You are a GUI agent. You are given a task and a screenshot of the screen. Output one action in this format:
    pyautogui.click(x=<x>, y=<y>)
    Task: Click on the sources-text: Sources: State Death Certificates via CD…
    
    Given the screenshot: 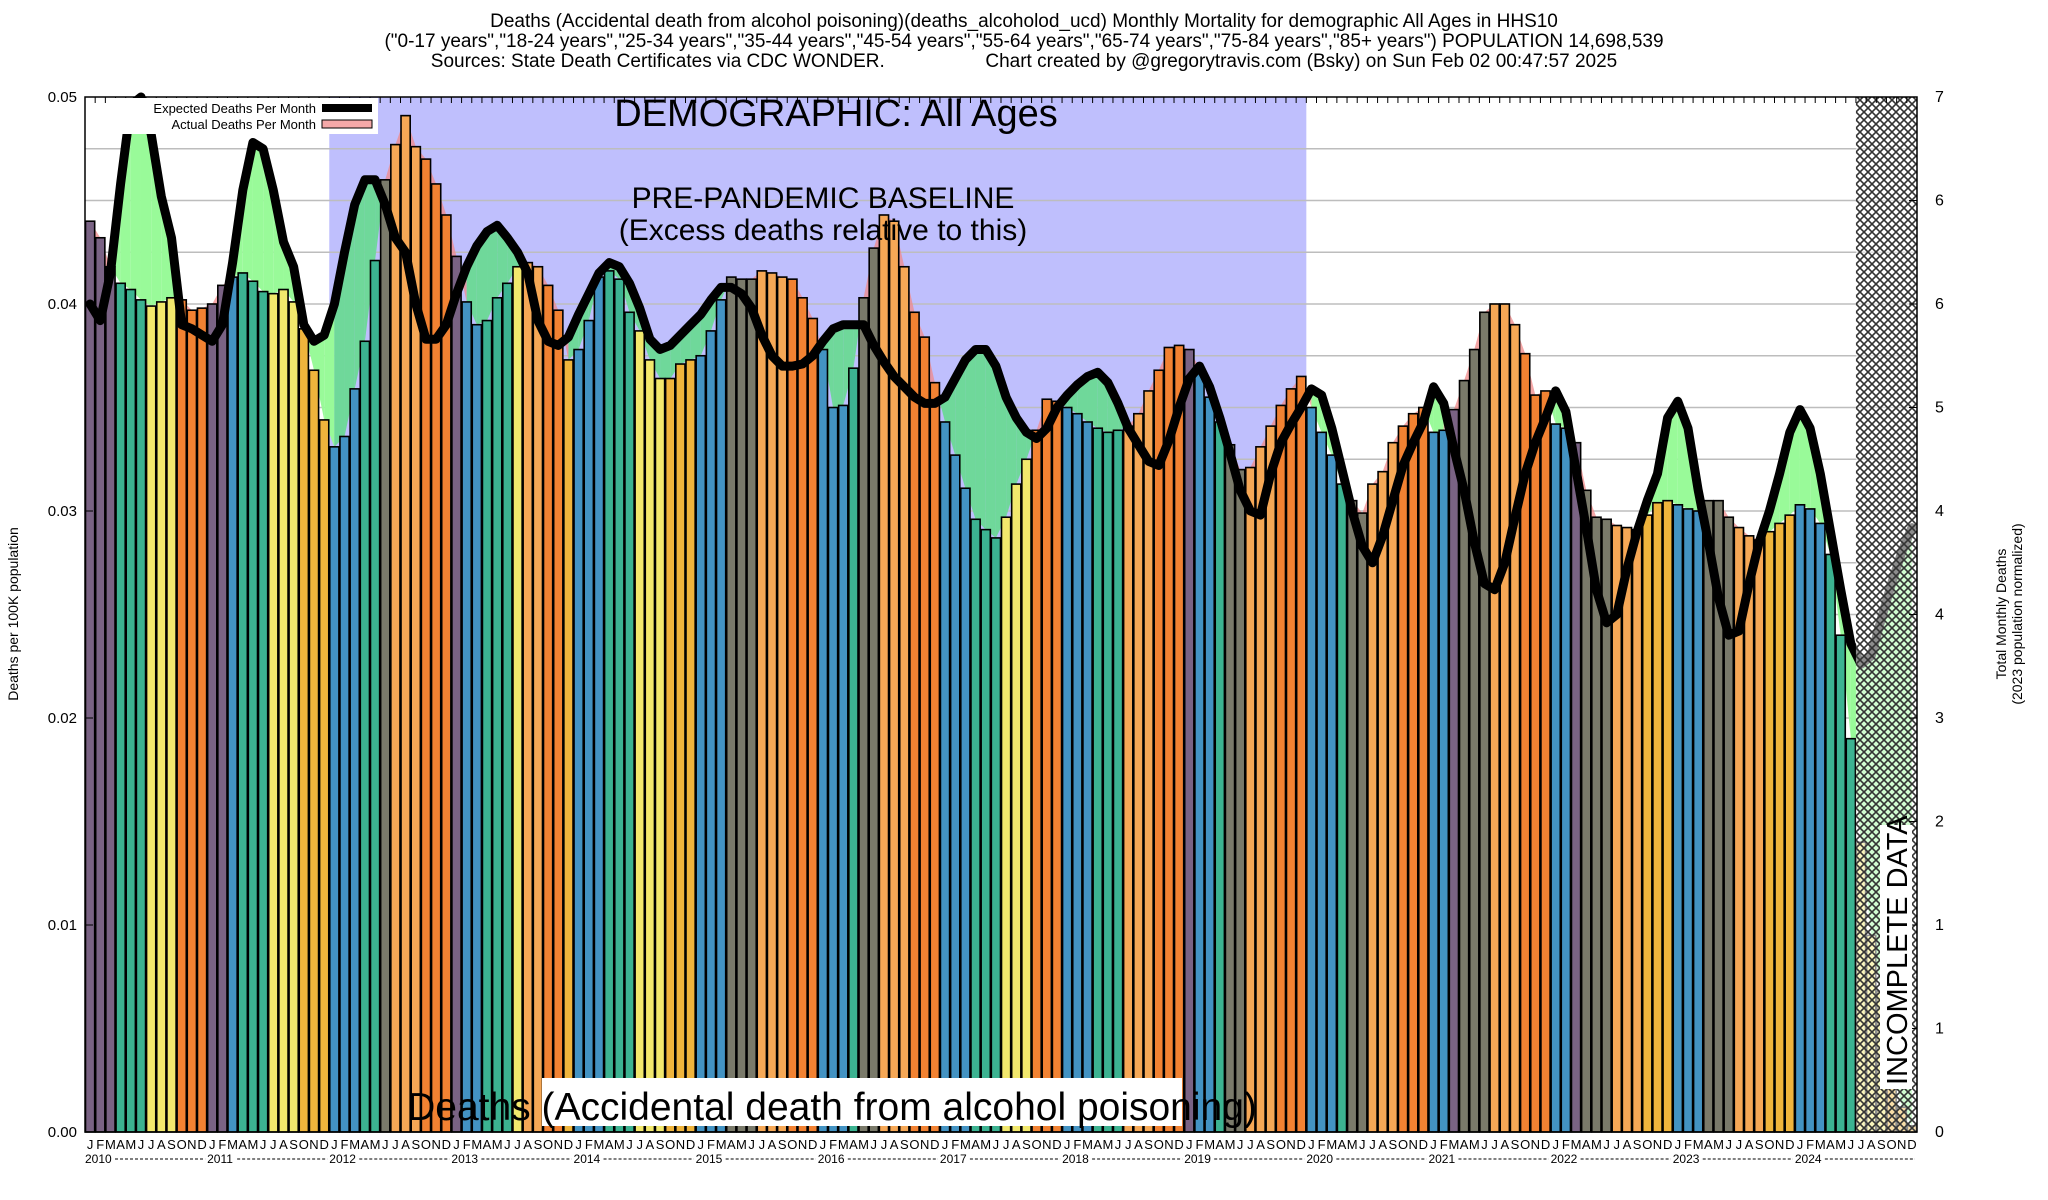 What is the action you would take?
    pyautogui.click(x=657, y=61)
    